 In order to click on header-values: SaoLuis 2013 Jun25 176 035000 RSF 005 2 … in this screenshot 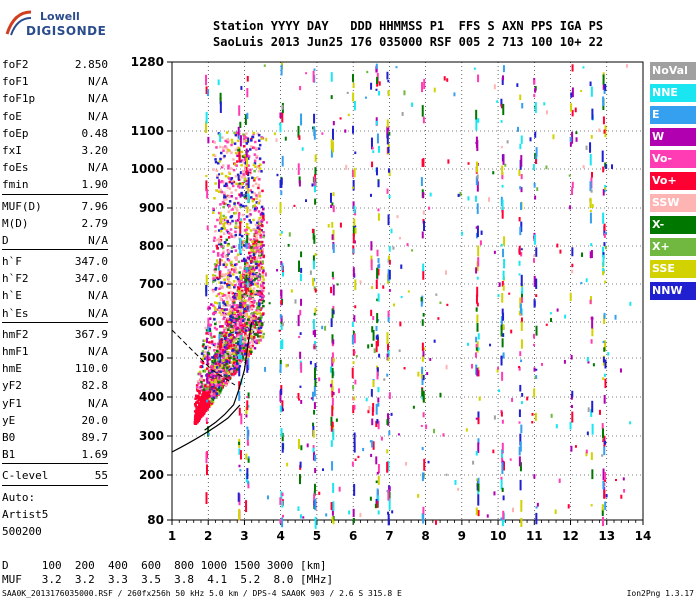, I will do `click(408, 42)`.